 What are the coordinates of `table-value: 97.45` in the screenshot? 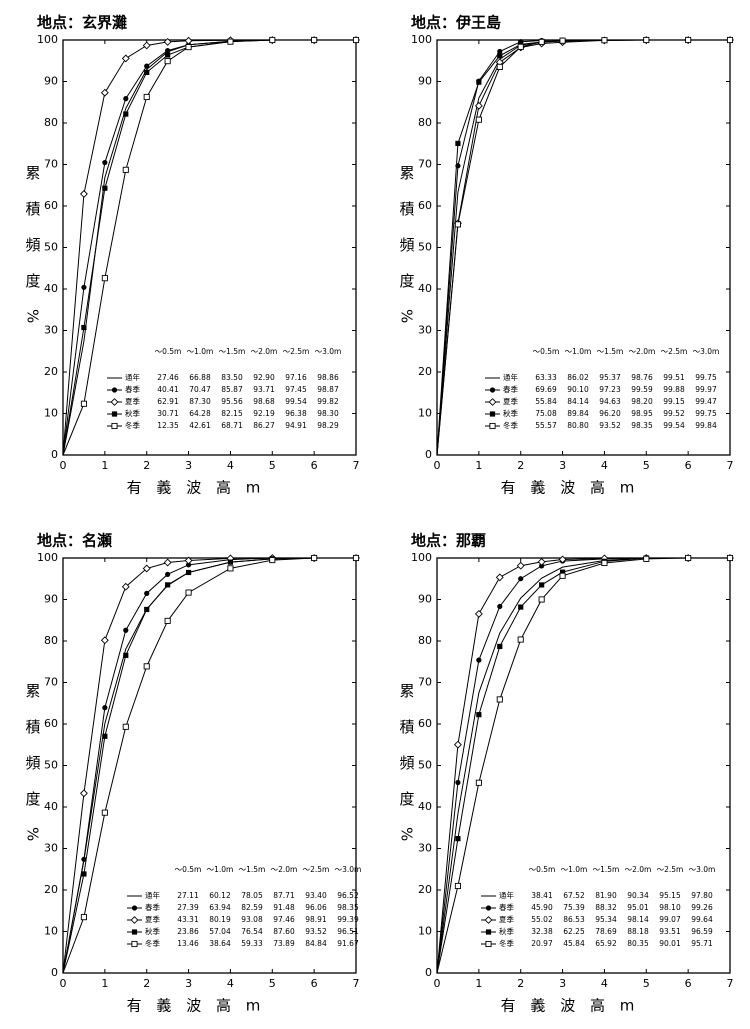 It's located at (296, 389).